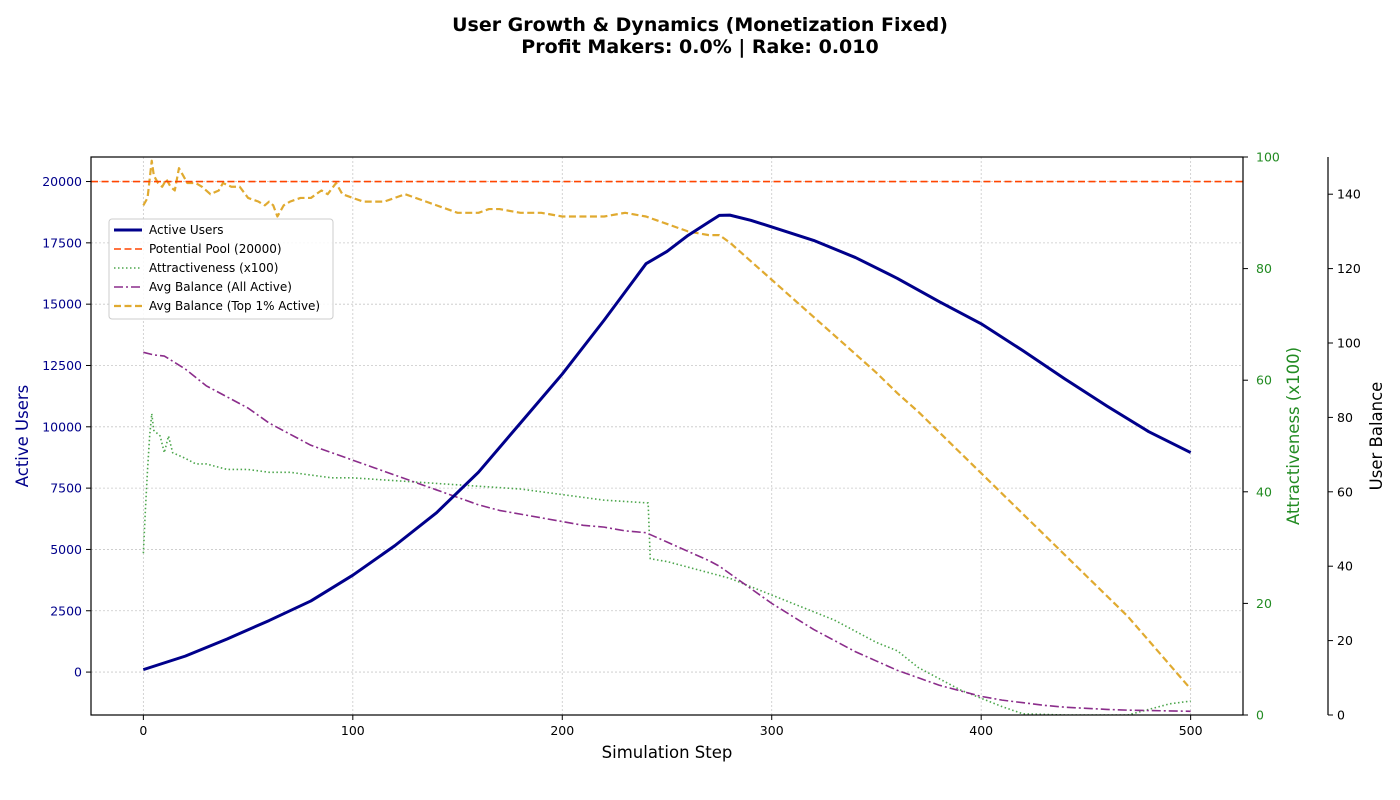  Describe the element at coordinates (186, 230) in the screenshot. I see `legend-label: Active Users` at that location.